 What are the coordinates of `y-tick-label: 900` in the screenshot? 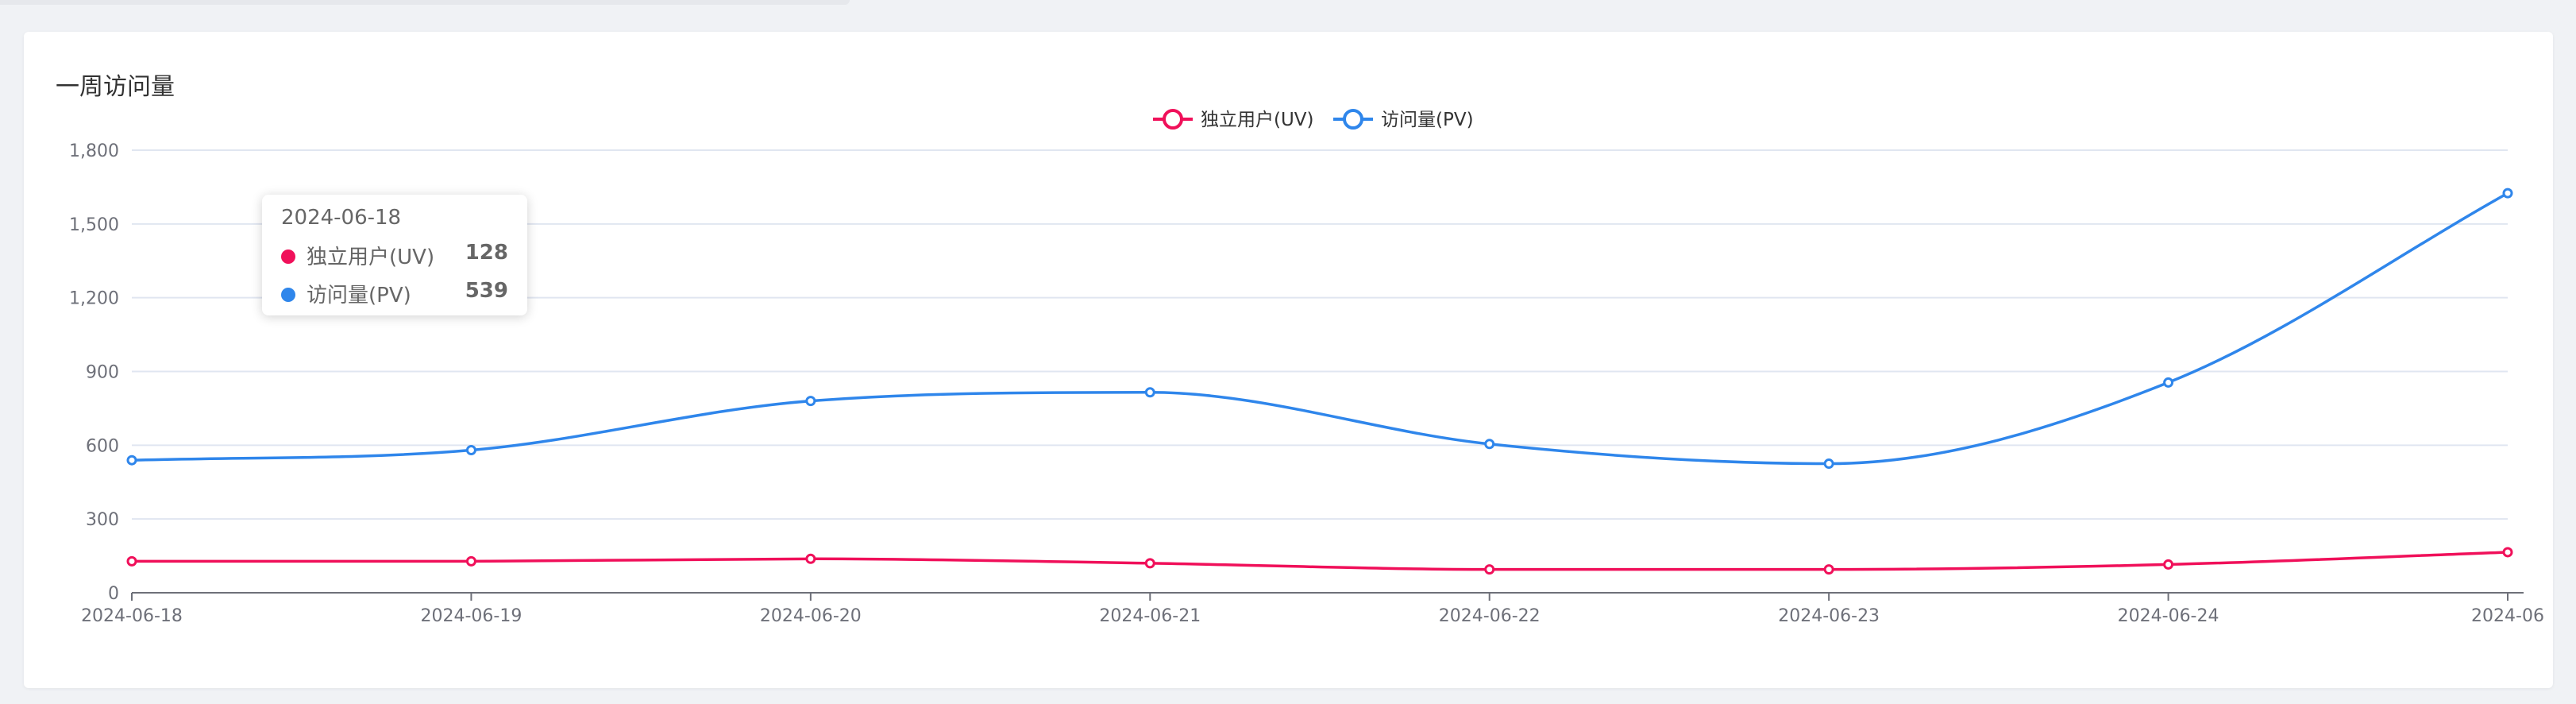 It's located at (102, 373).